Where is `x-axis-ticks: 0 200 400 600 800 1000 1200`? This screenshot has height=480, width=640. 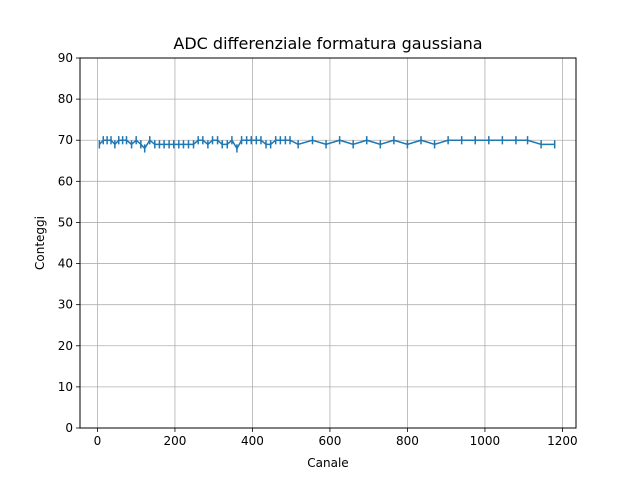
x-axis-ticks: 0 200 400 600 800 1000 1200 is located at coordinates (336, 438).